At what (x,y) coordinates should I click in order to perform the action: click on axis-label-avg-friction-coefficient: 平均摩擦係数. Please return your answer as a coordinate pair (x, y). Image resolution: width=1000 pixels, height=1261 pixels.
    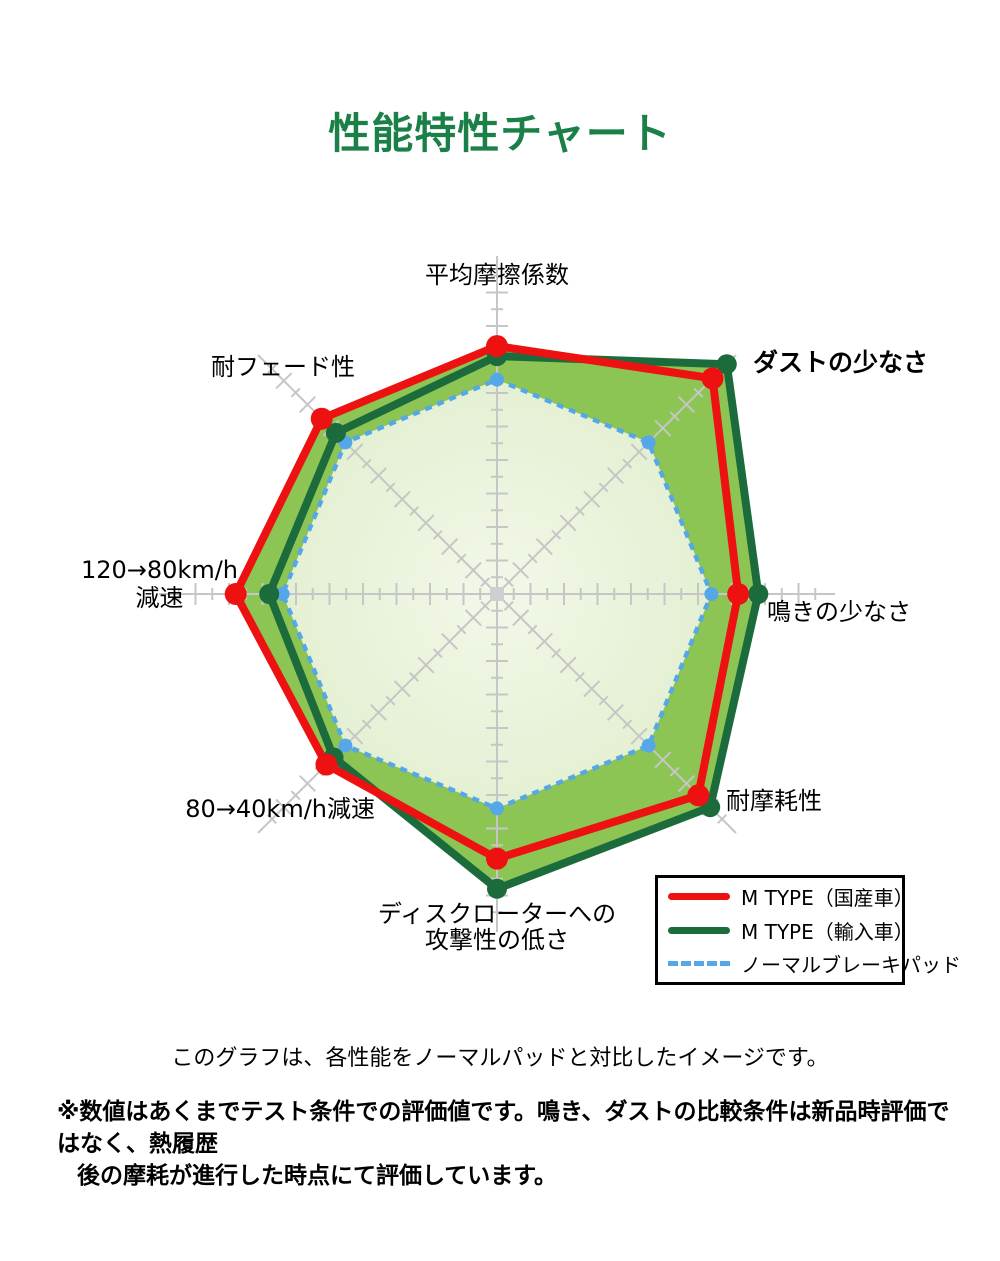
    Looking at the image, I should click on (497, 275).